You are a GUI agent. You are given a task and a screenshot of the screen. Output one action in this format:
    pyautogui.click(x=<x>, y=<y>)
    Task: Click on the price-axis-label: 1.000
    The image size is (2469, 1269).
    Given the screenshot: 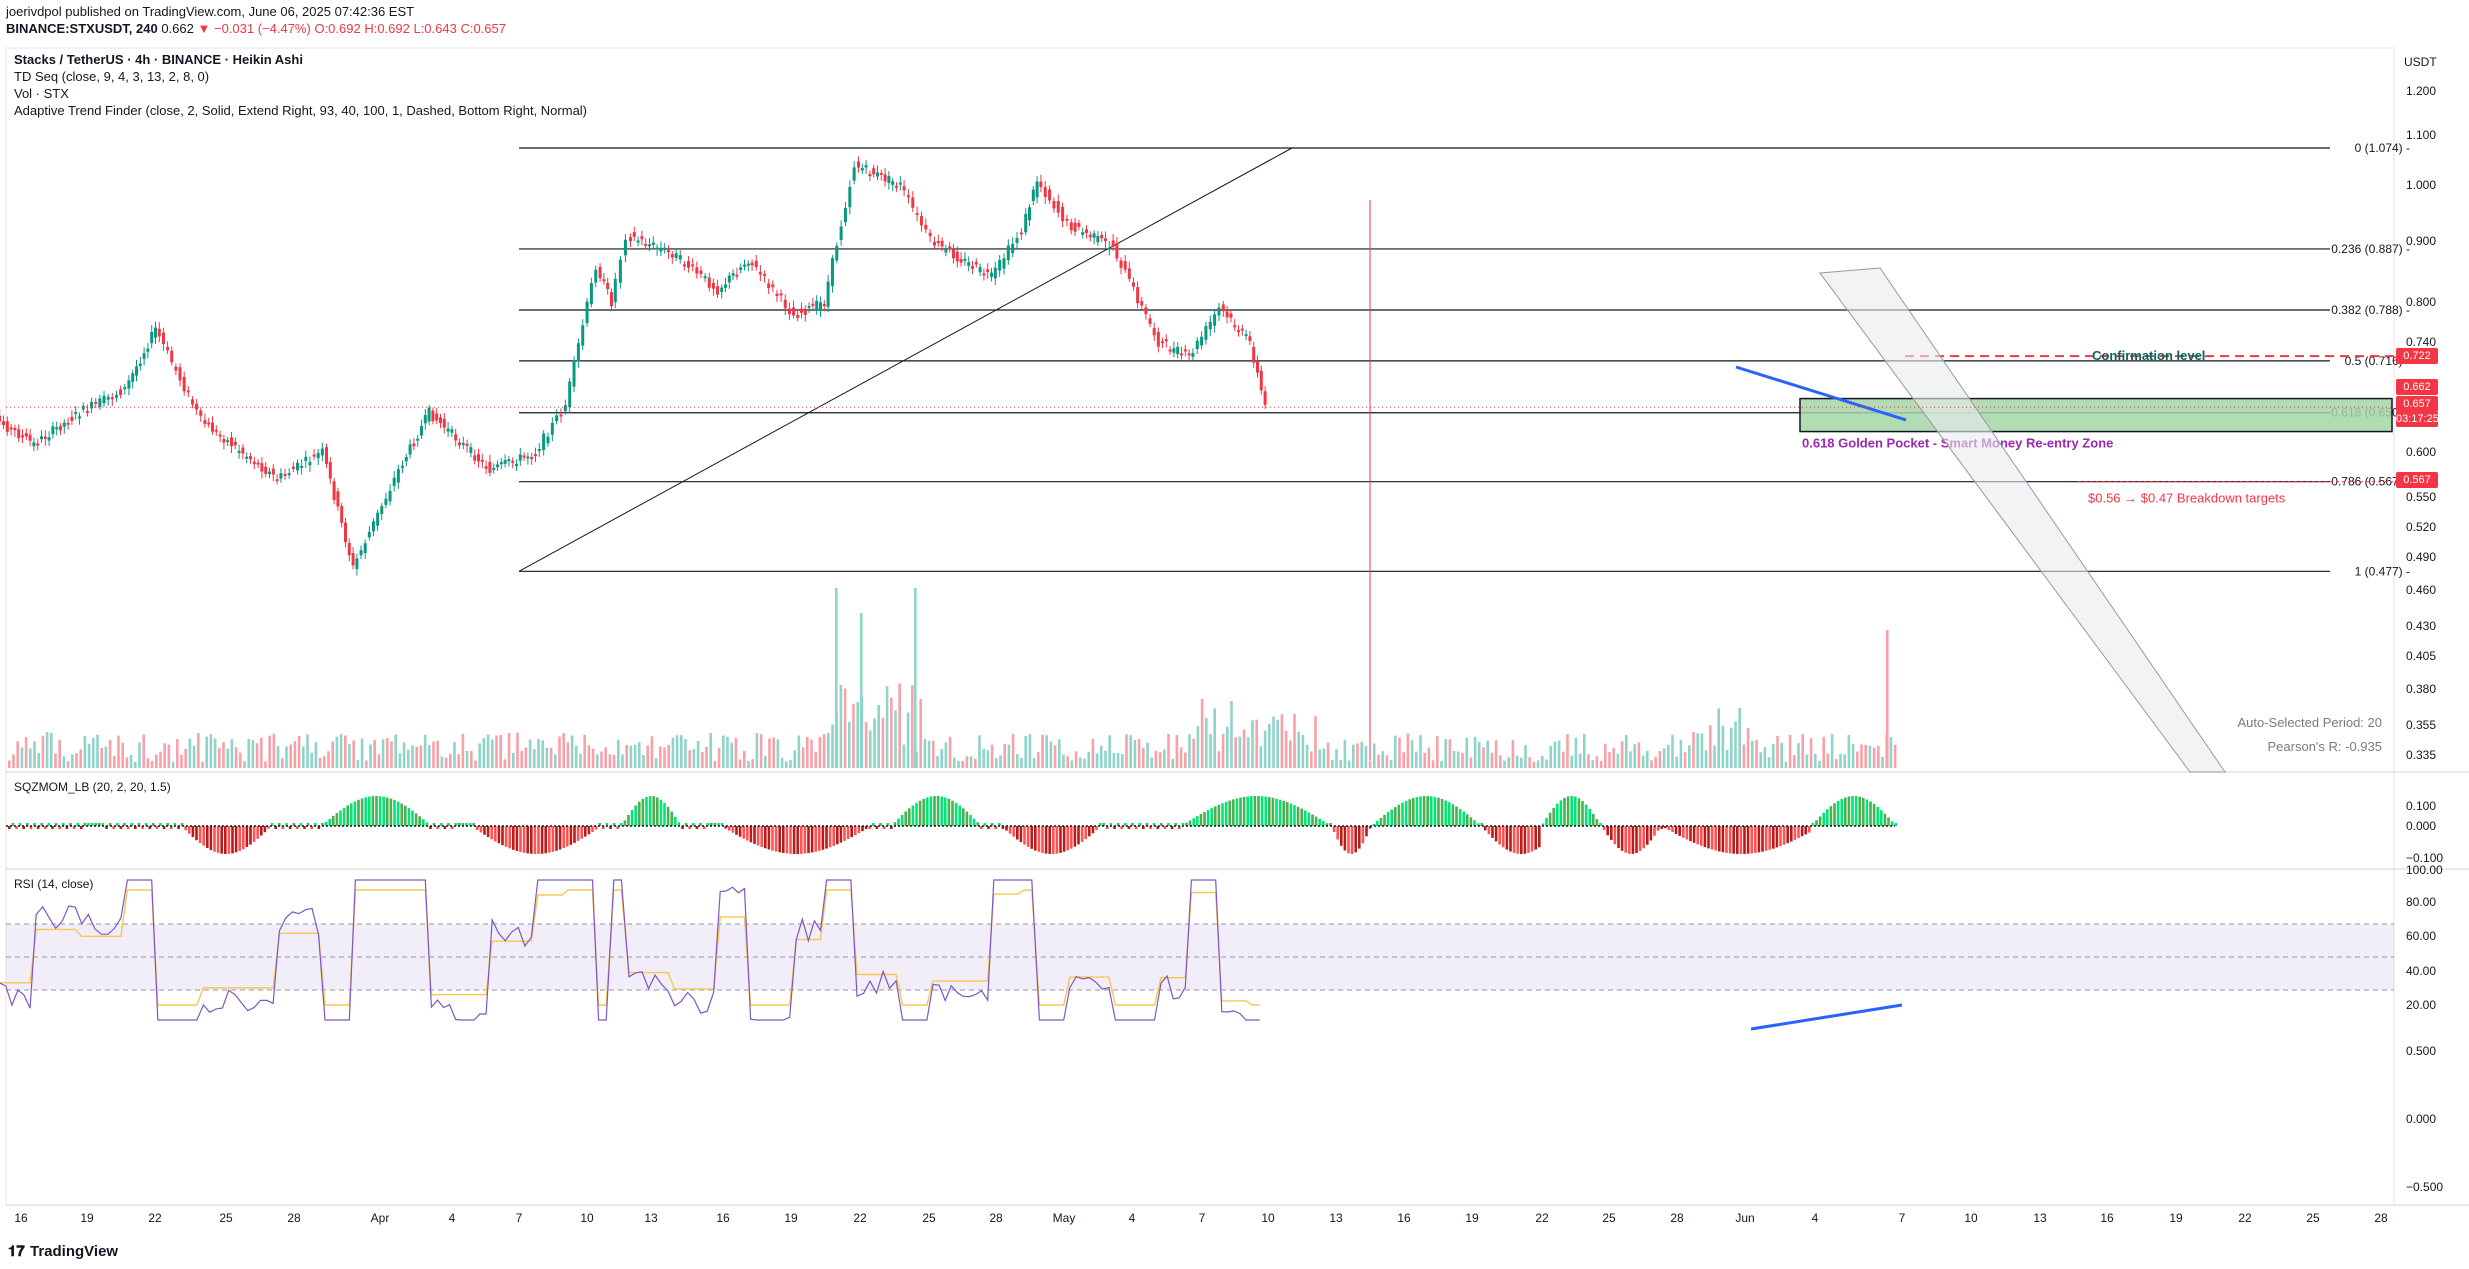 What is the action you would take?
    pyautogui.click(x=2421, y=185)
    